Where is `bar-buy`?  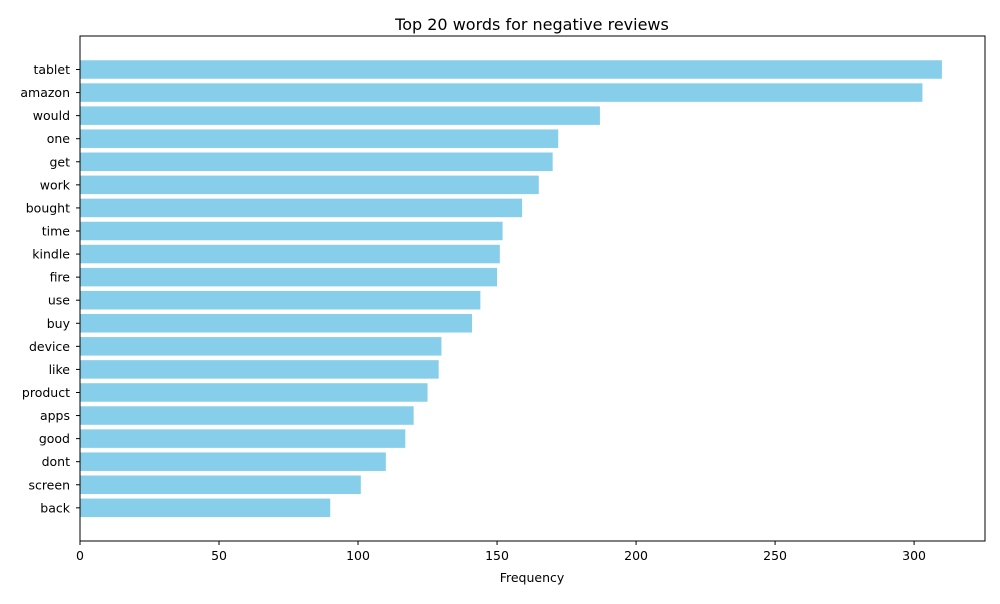
bar-buy is located at coordinates (276, 323).